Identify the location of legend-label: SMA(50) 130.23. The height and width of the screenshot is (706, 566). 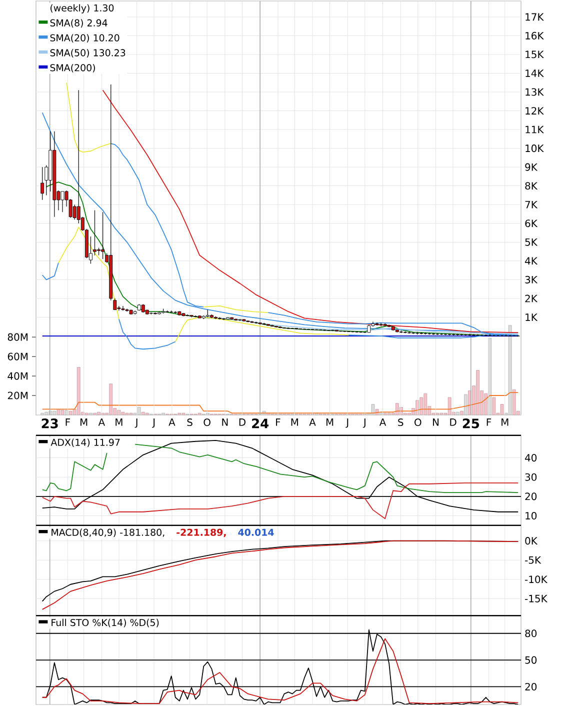
(88, 53).